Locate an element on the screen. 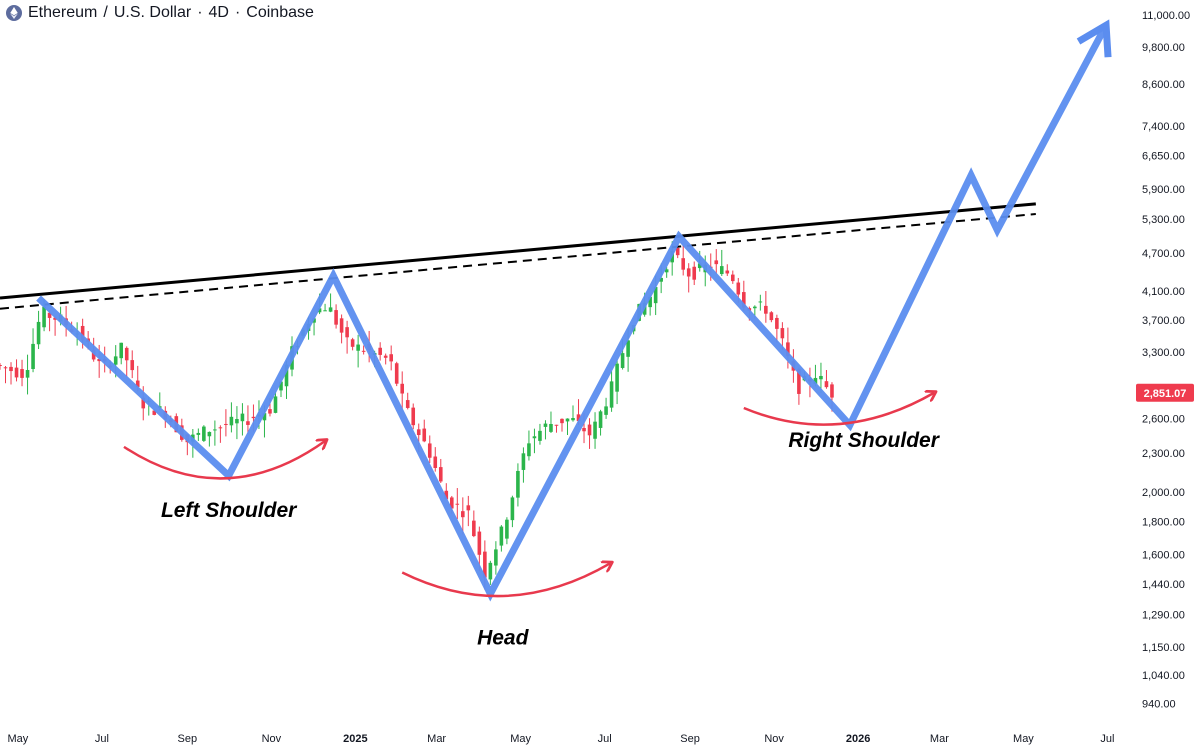  y-tick-label: 5,900.00 is located at coordinates (1163, 190).